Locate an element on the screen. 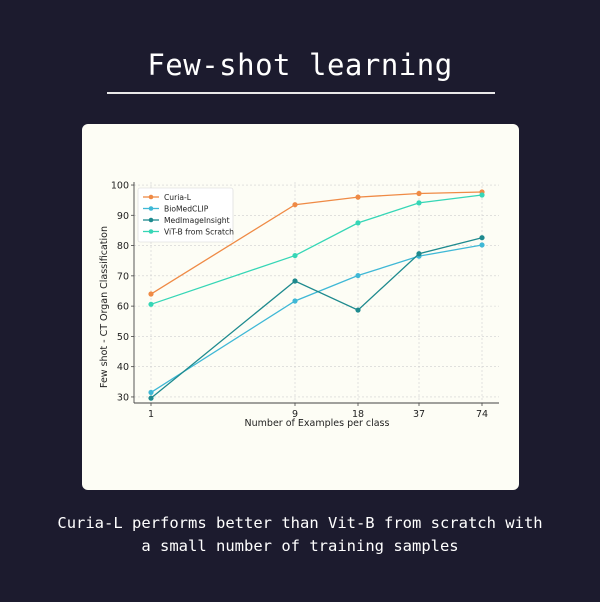 This screenshot has height=602, width=600. x-axis-label: Number of Examples per class is located at coordinates (317, 423).